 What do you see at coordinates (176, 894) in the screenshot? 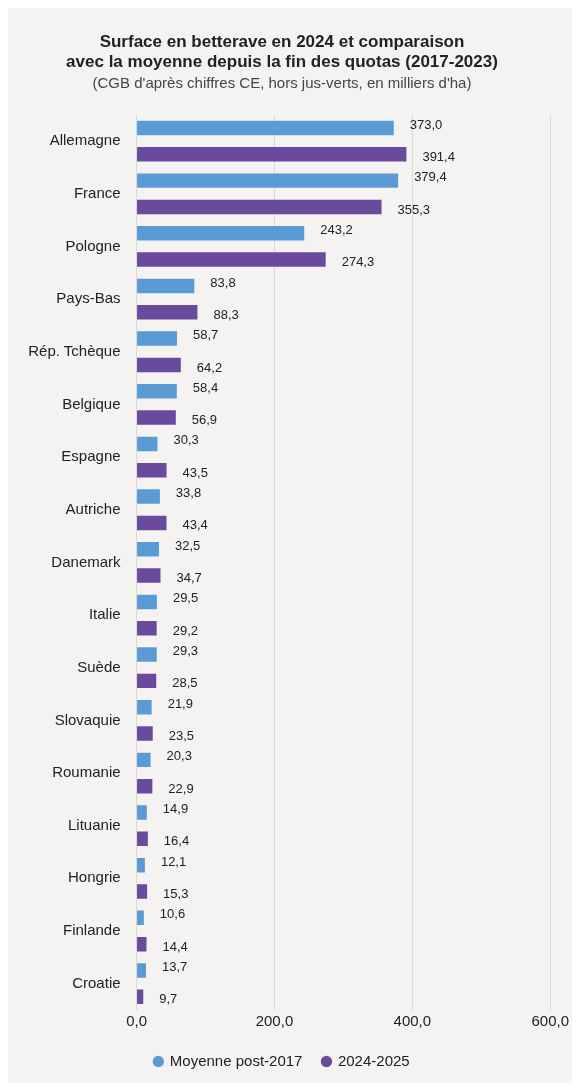
I see `data-label: 15,3` at bounding box center [176, 894].